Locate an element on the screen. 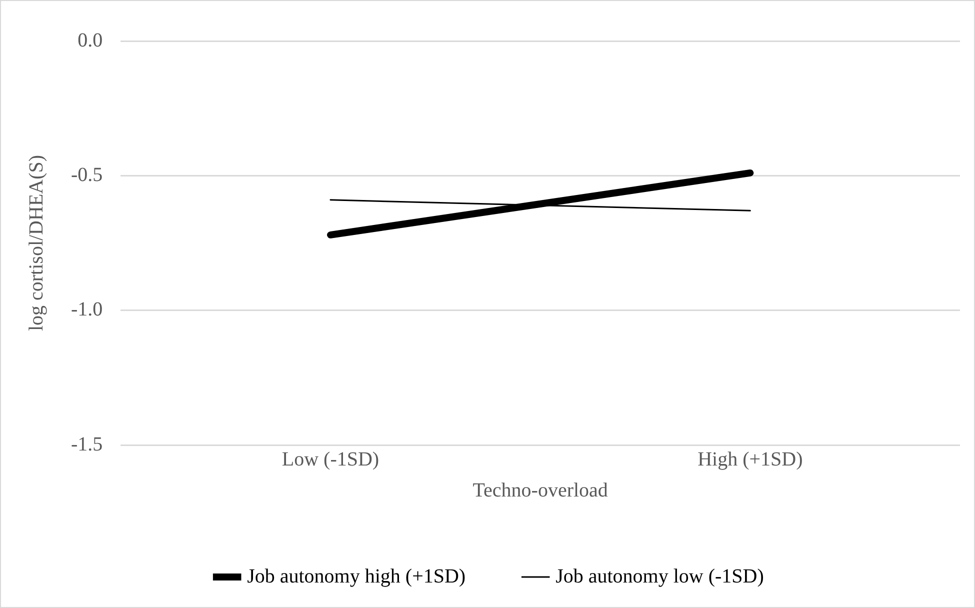 This screenshot has width=975, height=608. legend-label: Job autonomy high (+1SD) is located at coordinates (356, 576).